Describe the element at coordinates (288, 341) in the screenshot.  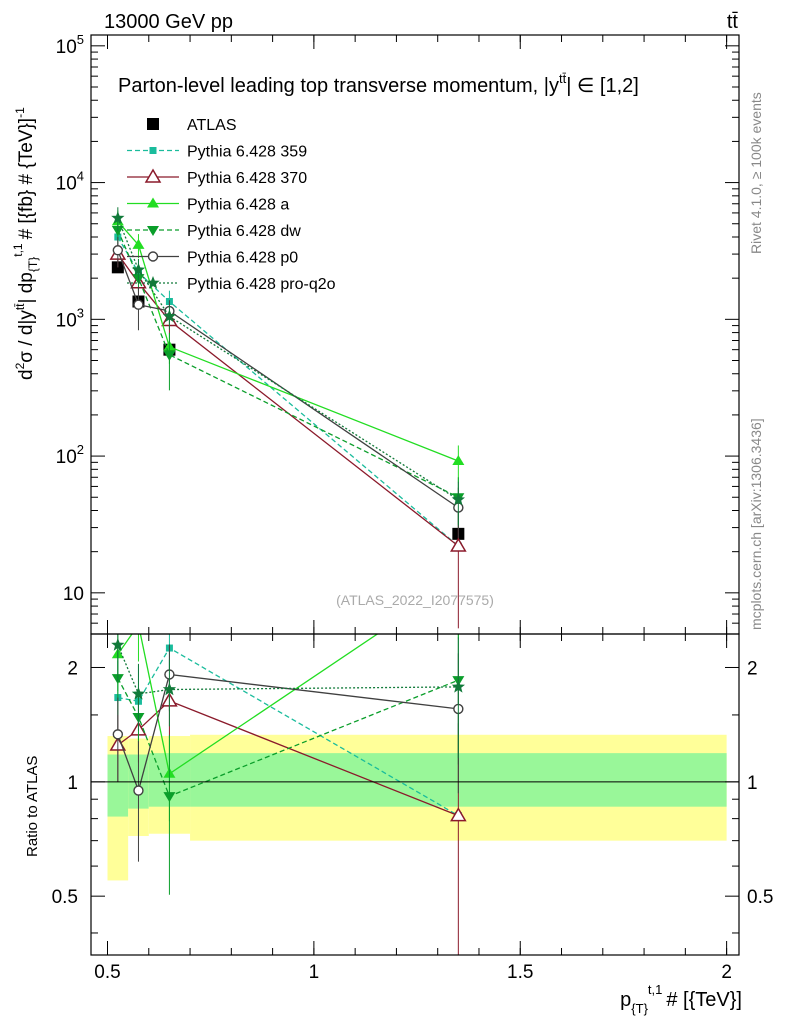
I see `line-pa` at that location.